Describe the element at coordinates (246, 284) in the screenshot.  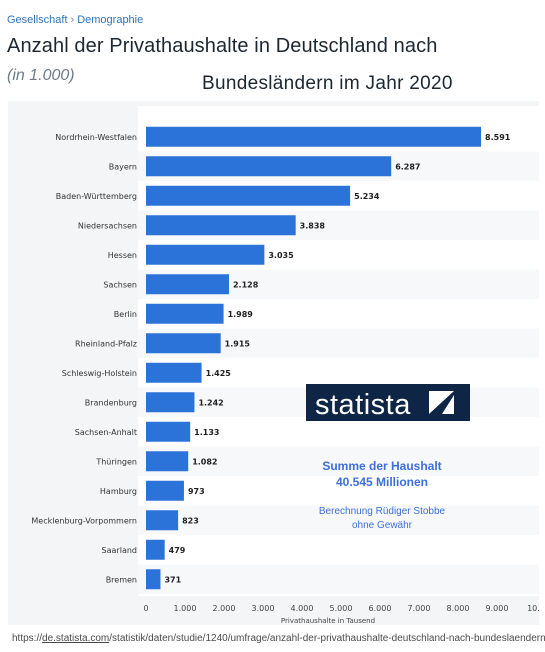
I see `data-label: 2.128` at that location.